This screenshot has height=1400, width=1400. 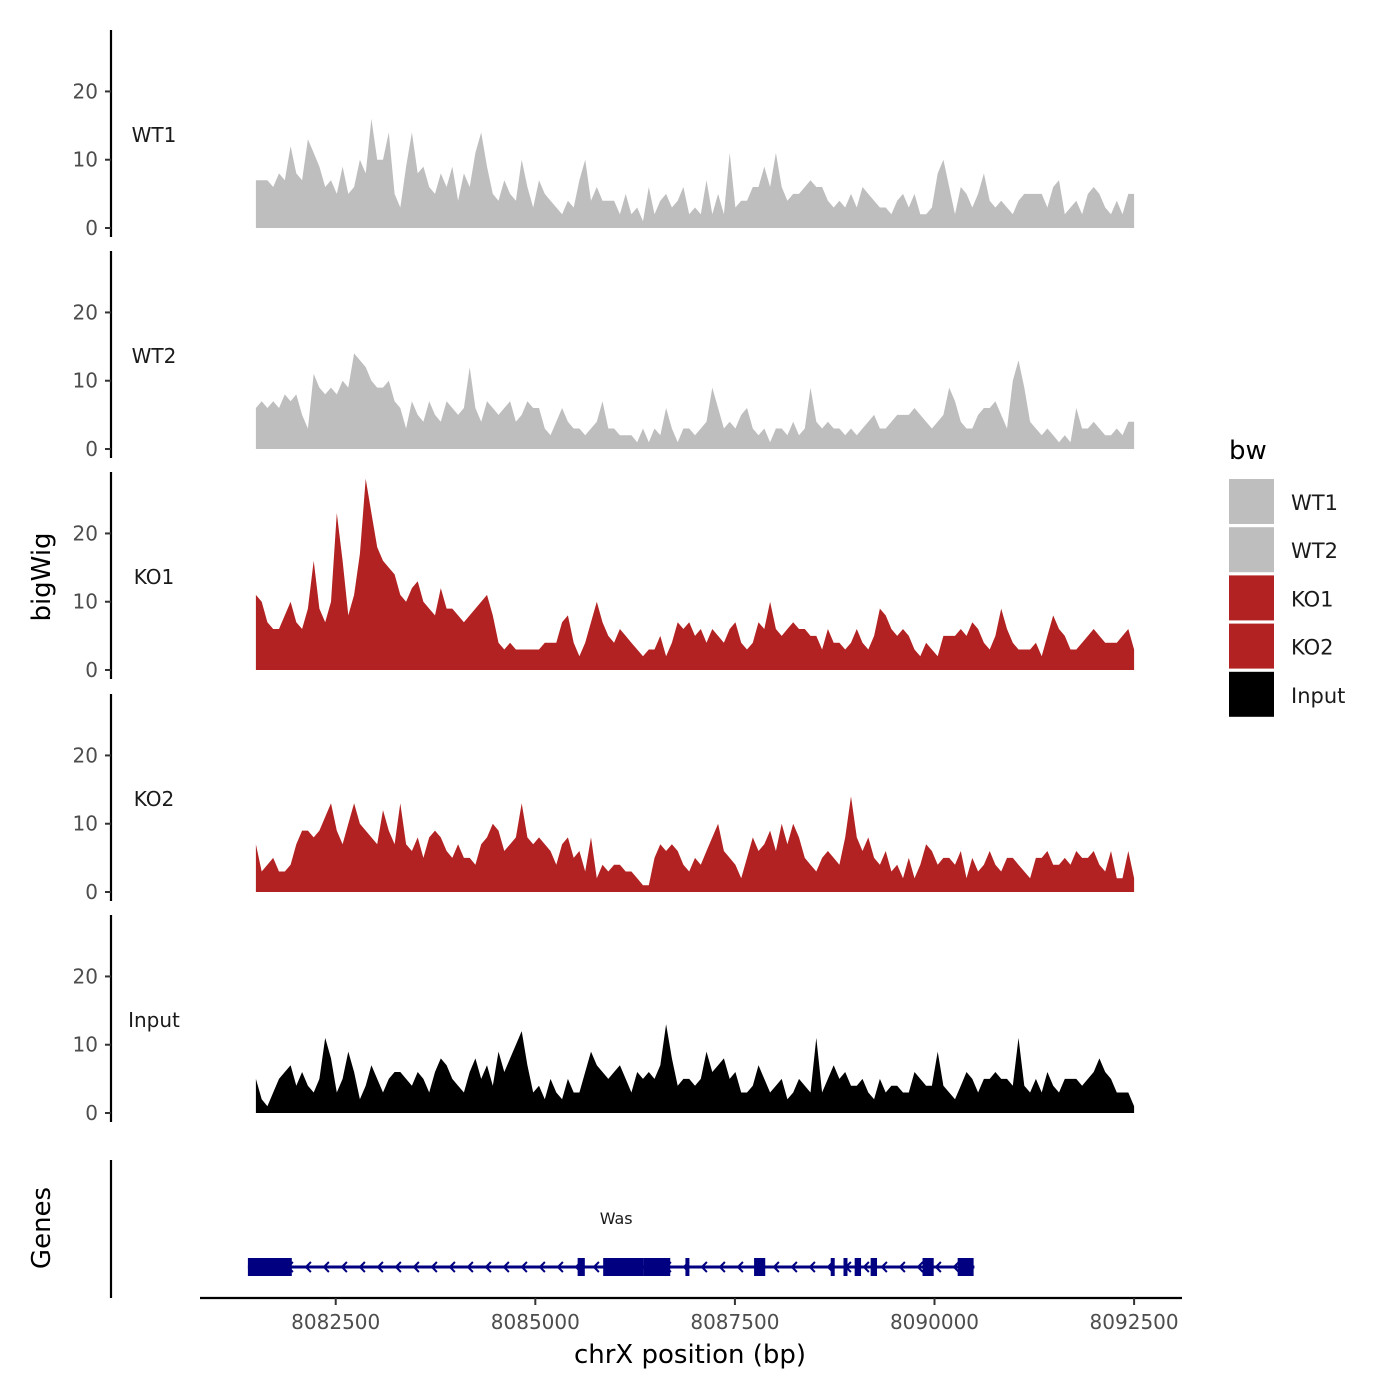 What do you see at coordinates (1312, 599) in the screenshot?
I see `legend-label-ko1: KO1` at bounding box center [1312, 599].